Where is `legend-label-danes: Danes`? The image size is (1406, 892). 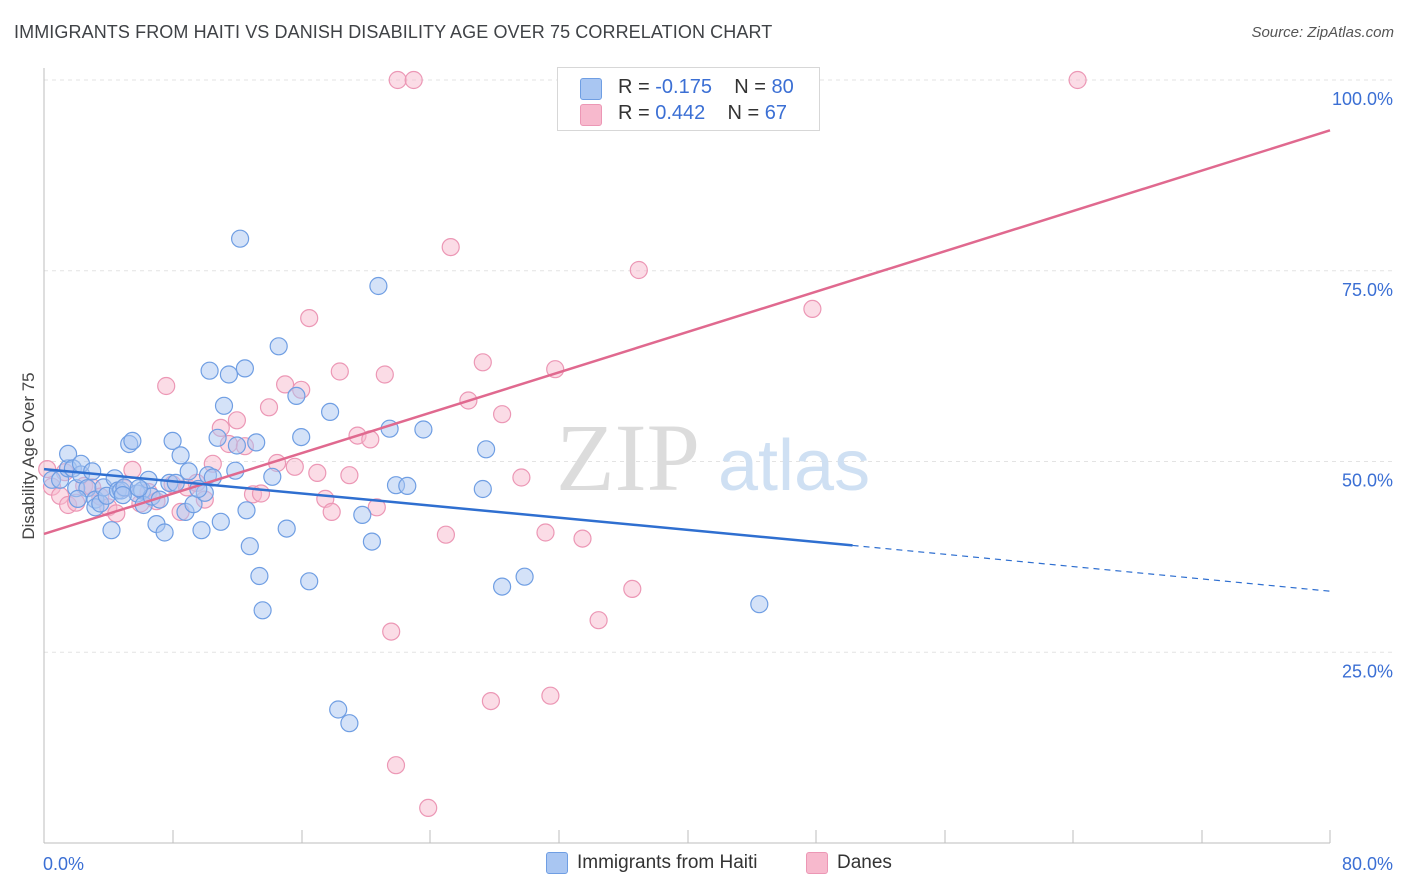 legend-label-danes: Danes is located at coordinates (864, 862).